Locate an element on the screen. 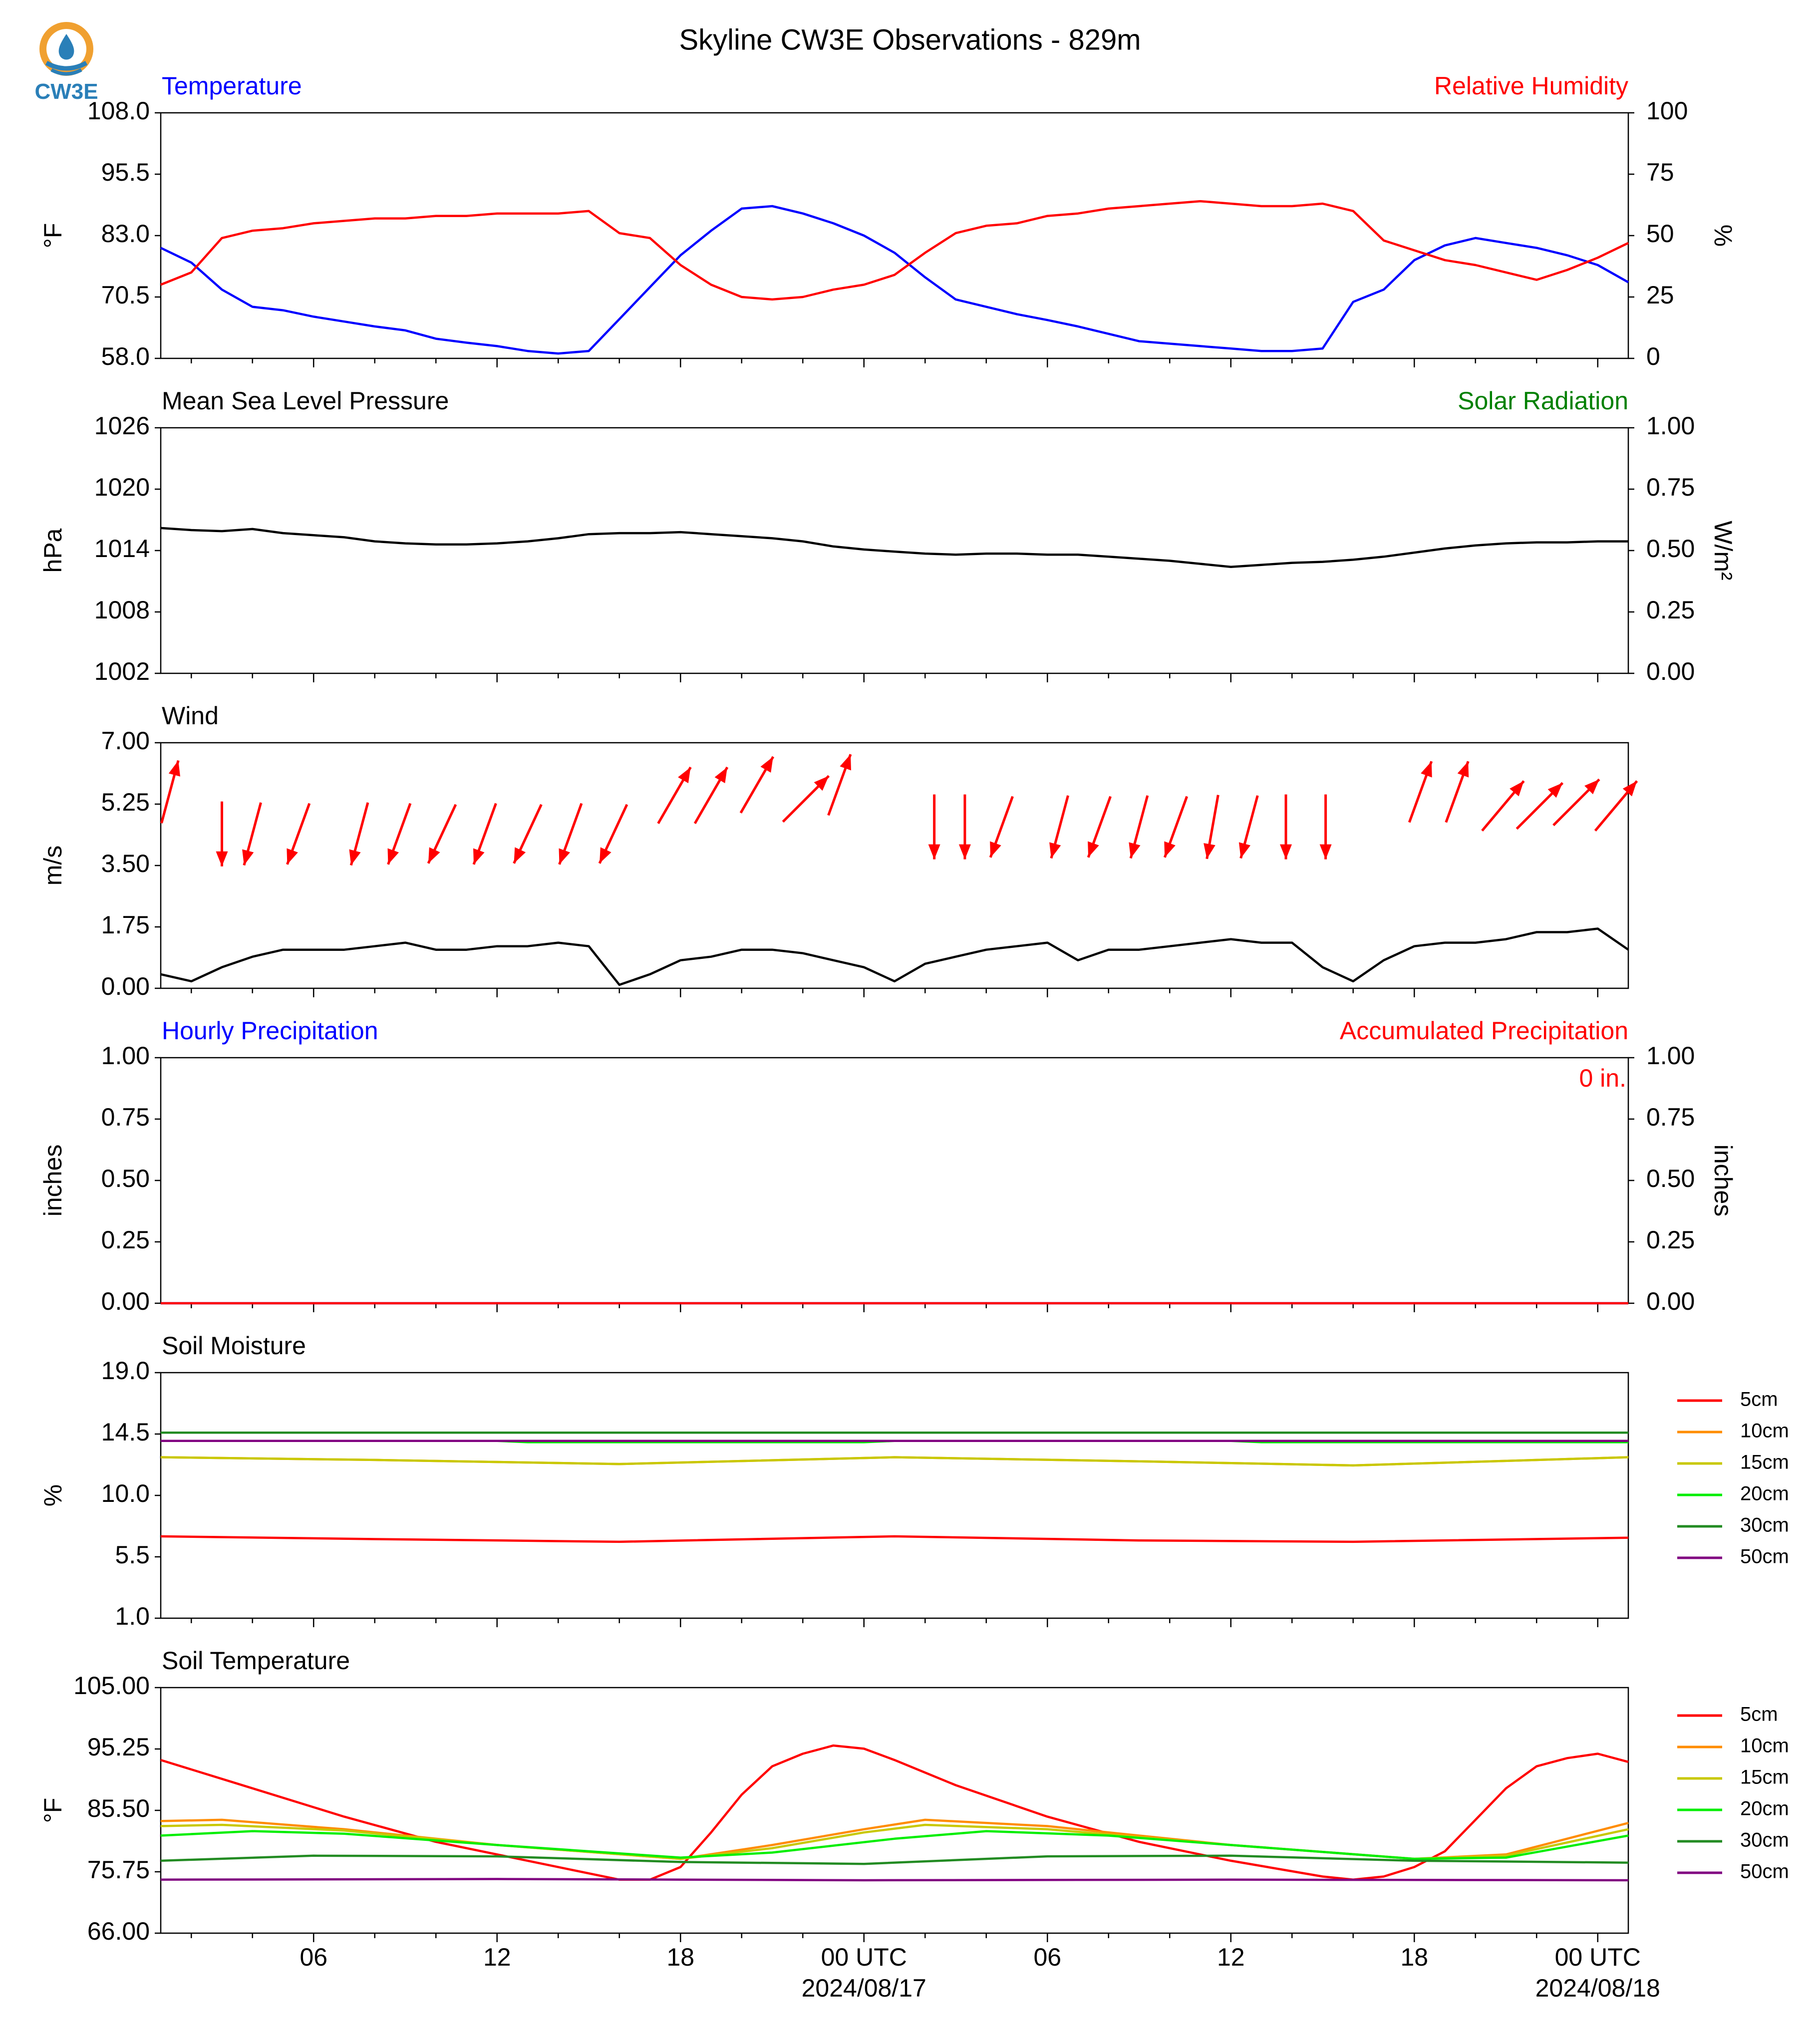  cw3e-logo: CW3E is located at coordinates (66, 59).